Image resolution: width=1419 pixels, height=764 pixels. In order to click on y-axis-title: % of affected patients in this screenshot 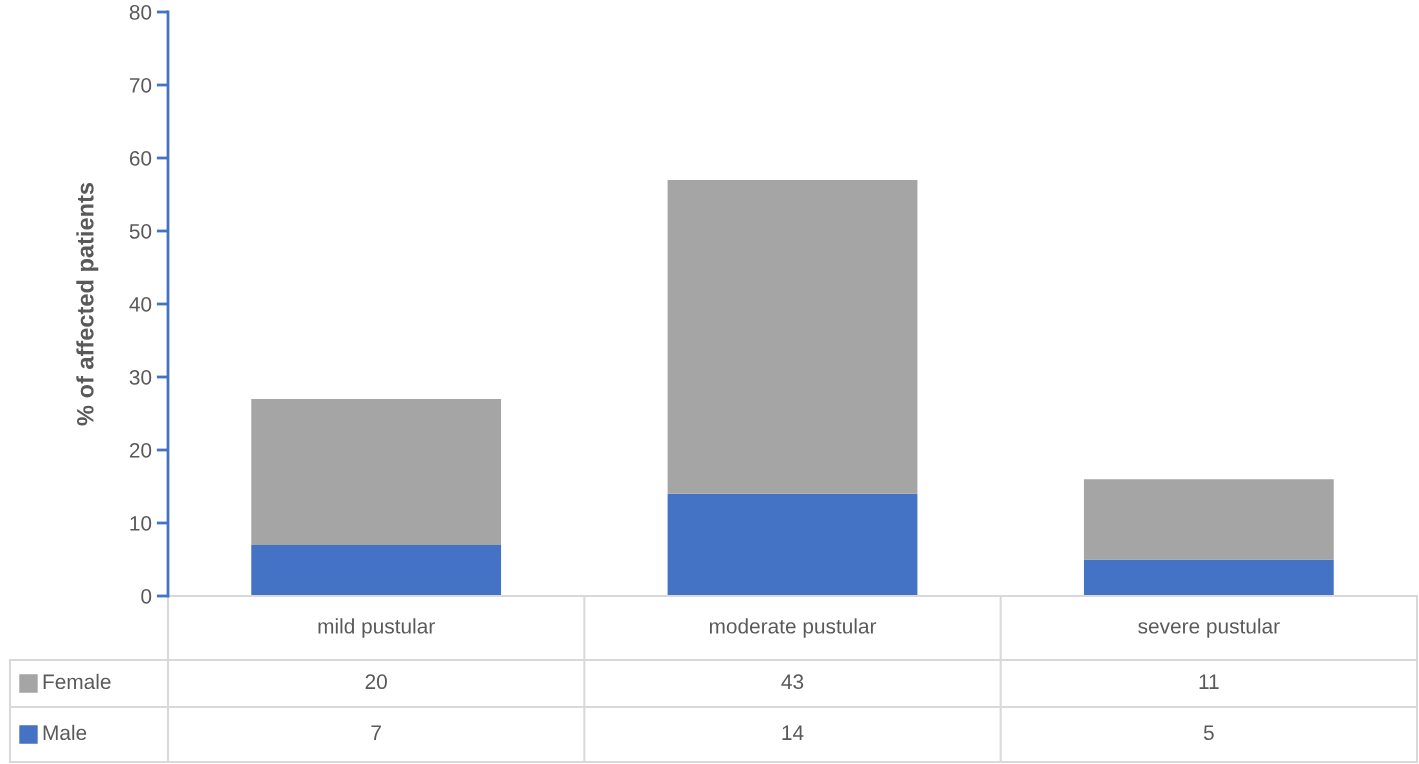, I will do `click(87, 304)`.